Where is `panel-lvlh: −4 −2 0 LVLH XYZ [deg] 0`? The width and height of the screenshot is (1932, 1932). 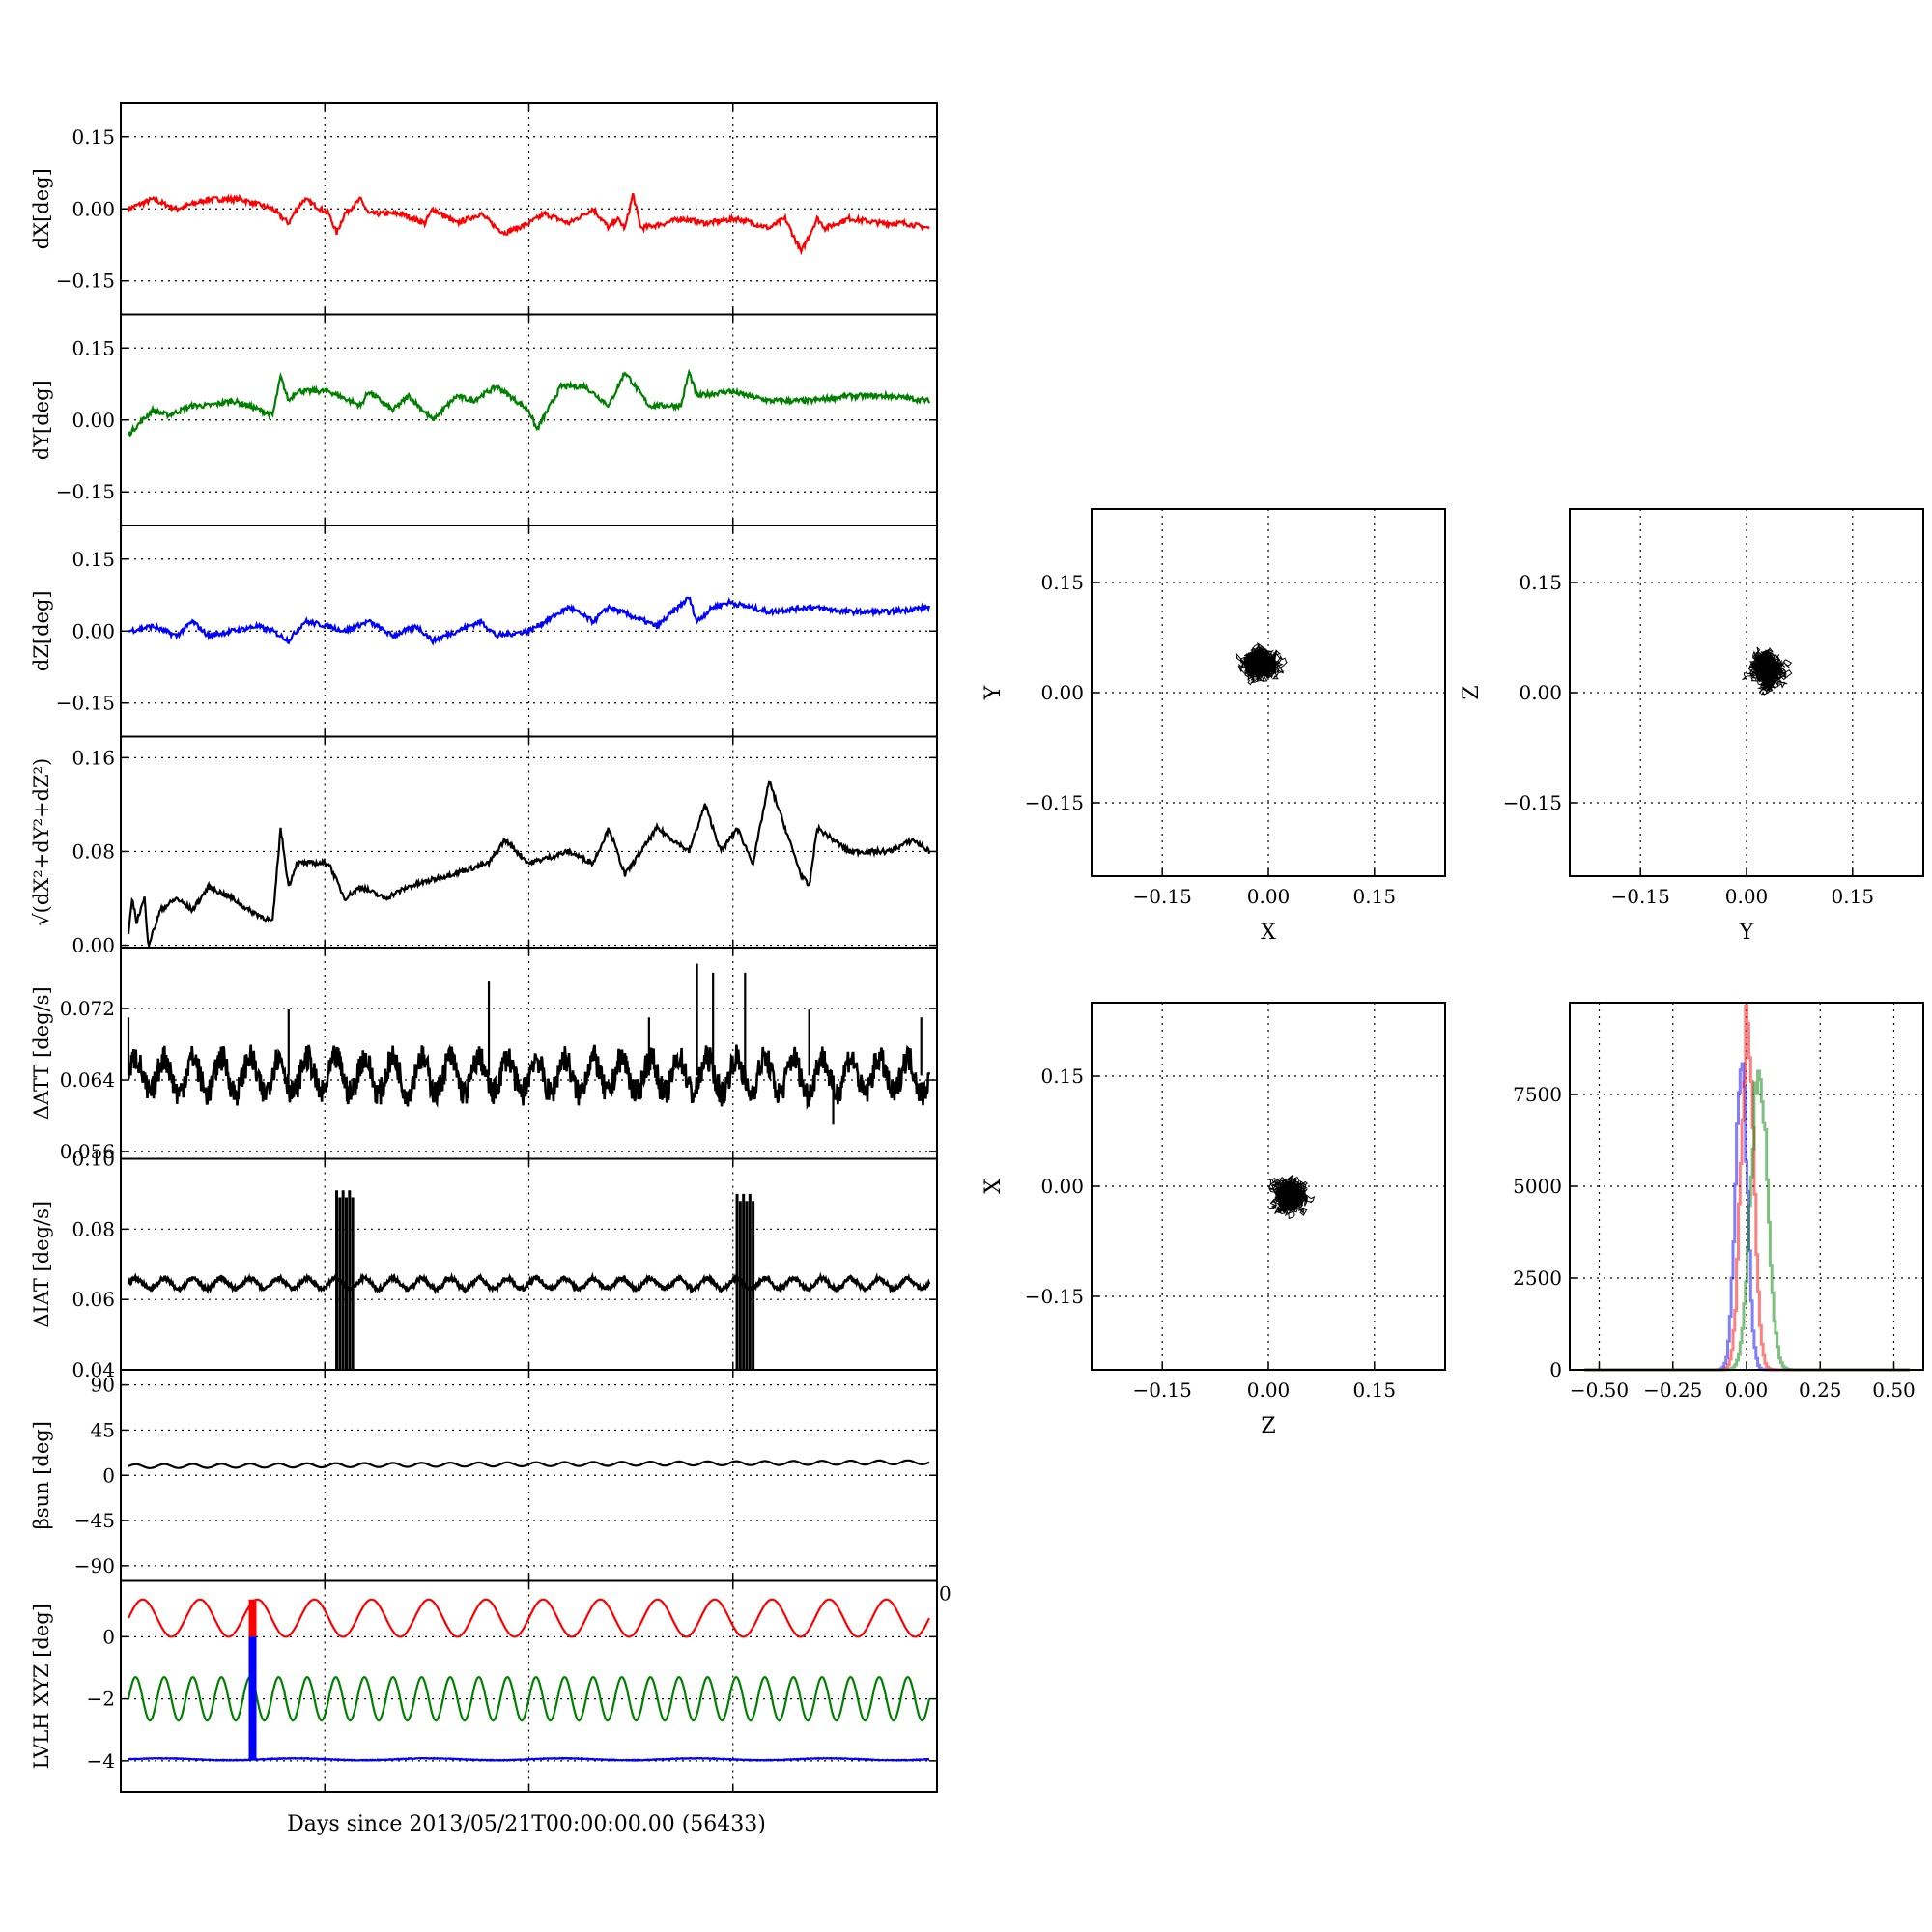 panel-lvlh: −4 −2 0 LVLH XYZ [deg] 0 is located at coordinates (491, 1686).